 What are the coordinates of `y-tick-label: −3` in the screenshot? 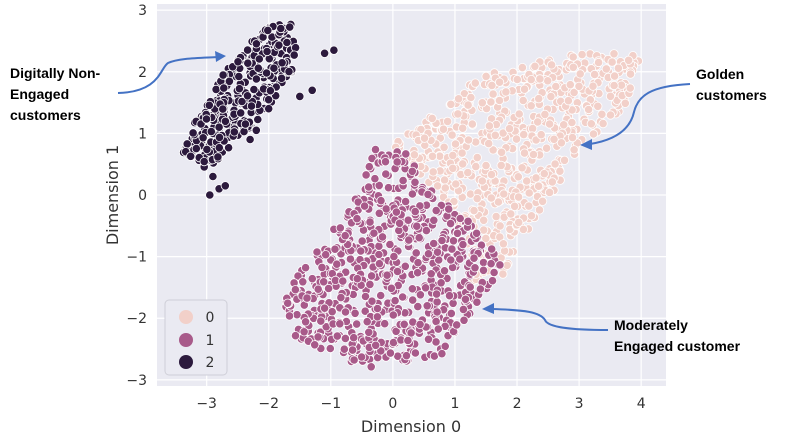 It's located at (136, 381).